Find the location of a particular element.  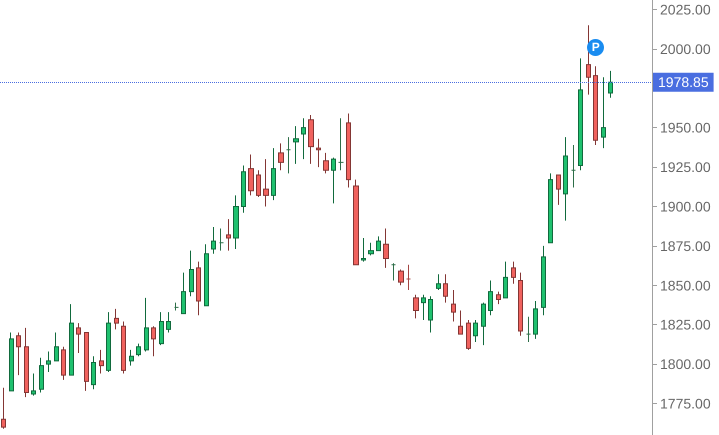

y-tick-label: 1800.00 is located at coordinates (685, 364).